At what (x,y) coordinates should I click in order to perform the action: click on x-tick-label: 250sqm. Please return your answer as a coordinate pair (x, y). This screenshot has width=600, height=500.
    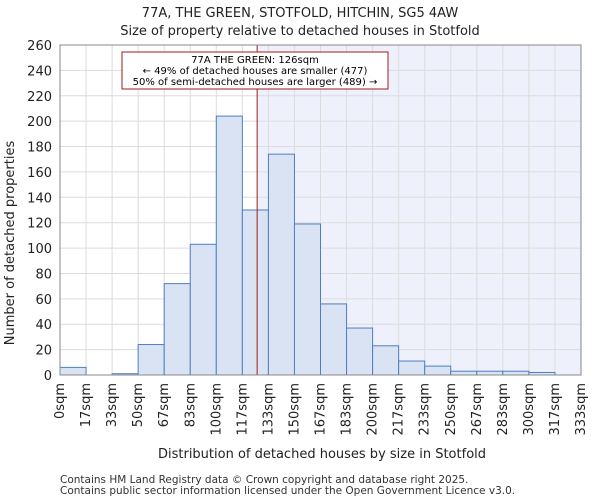
    Looking at the image, I should click on (451, 409).